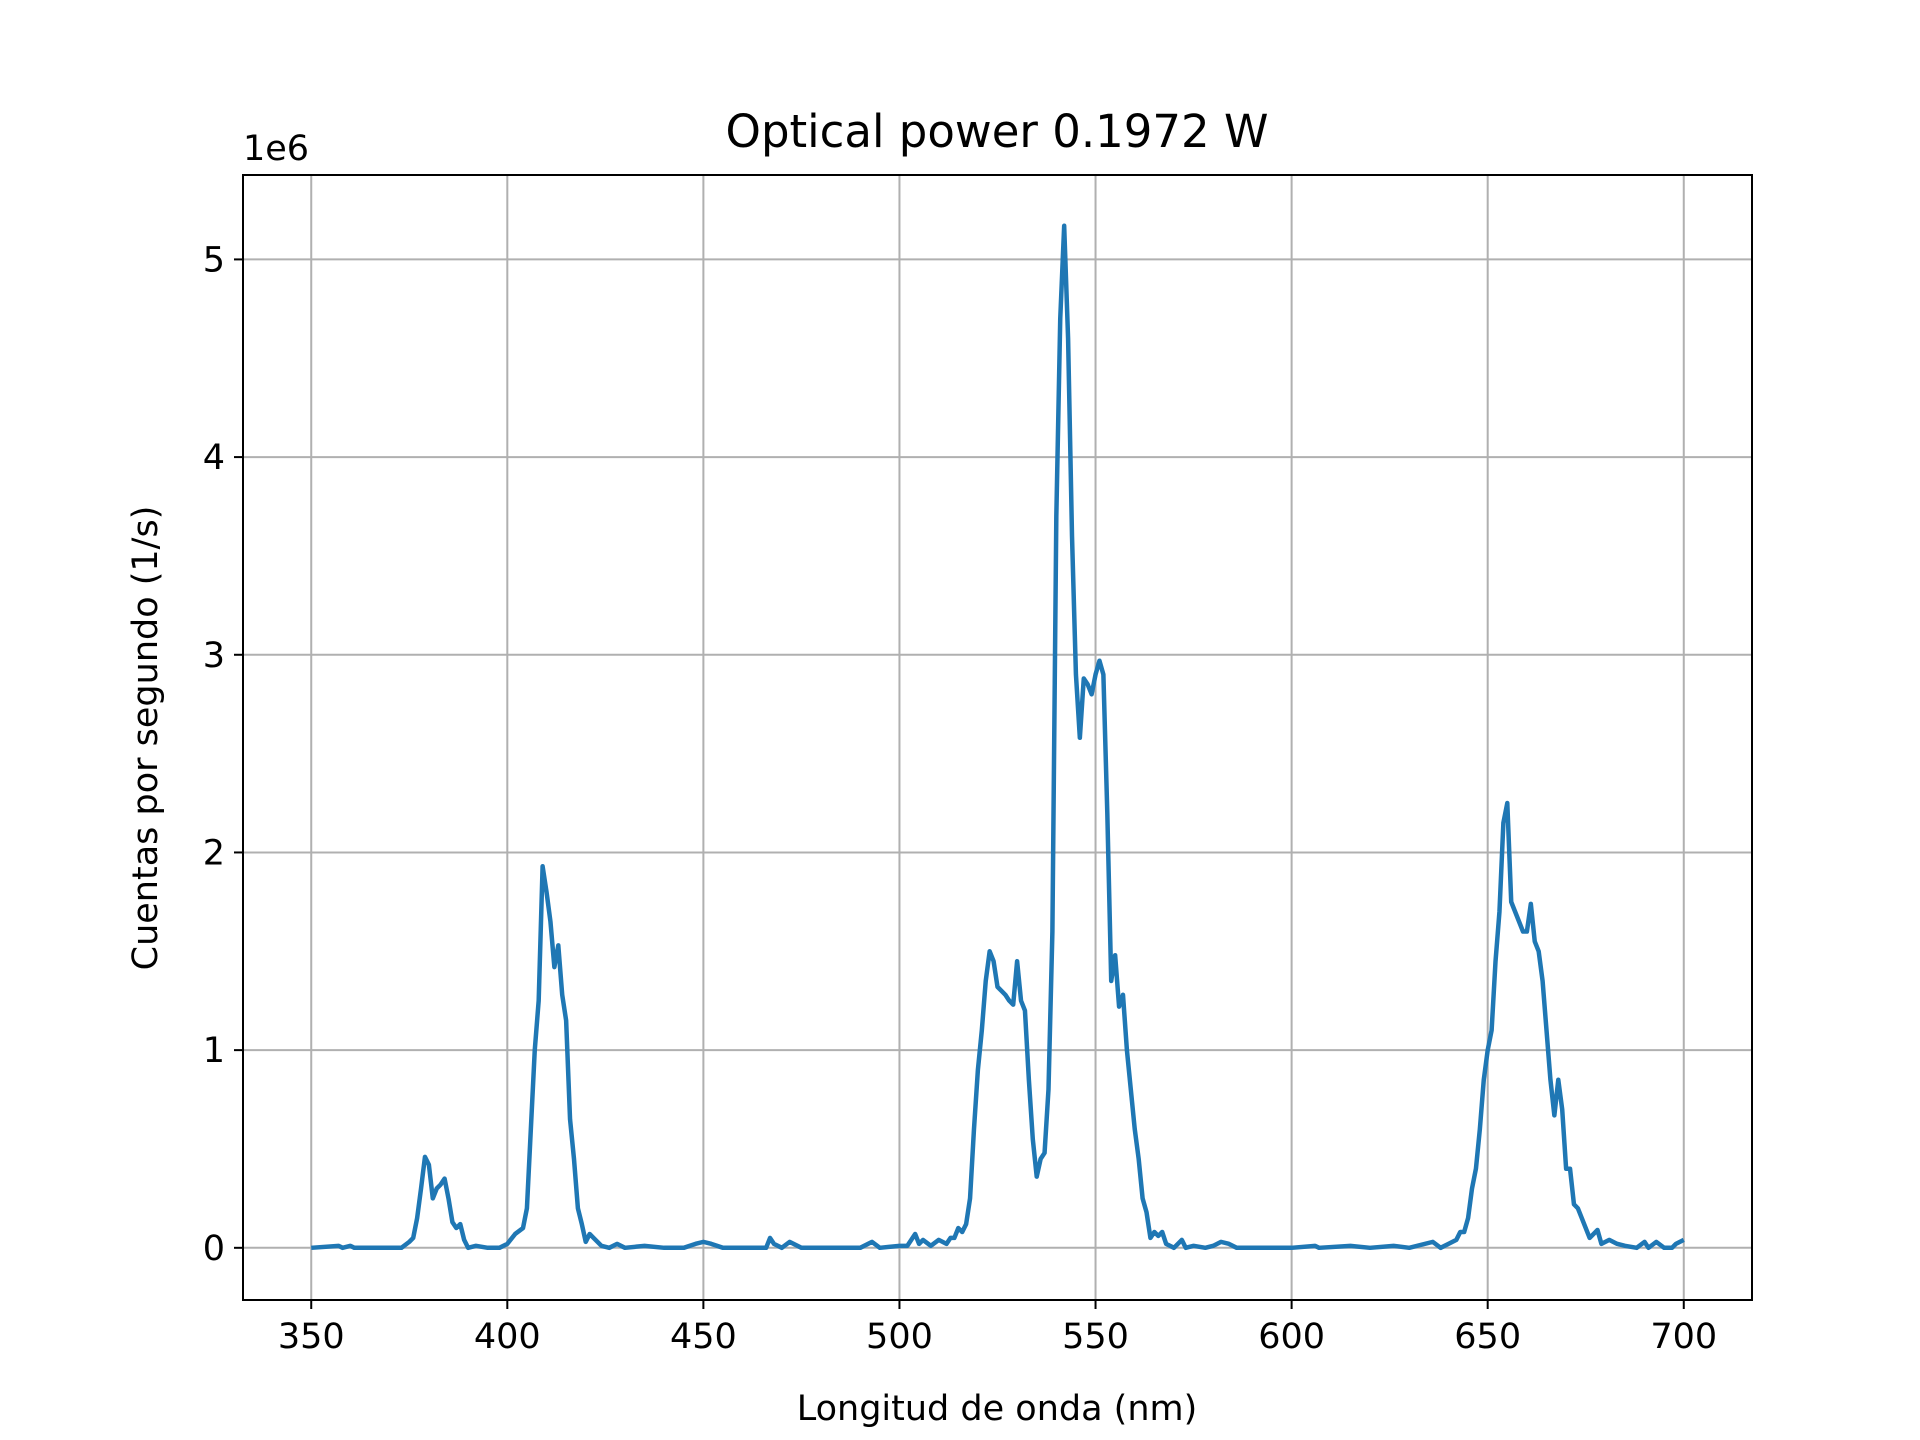  Describe the element at coordinates (1095, 1337) in the screenshot. I see `x-tick-label: 550` at that location.